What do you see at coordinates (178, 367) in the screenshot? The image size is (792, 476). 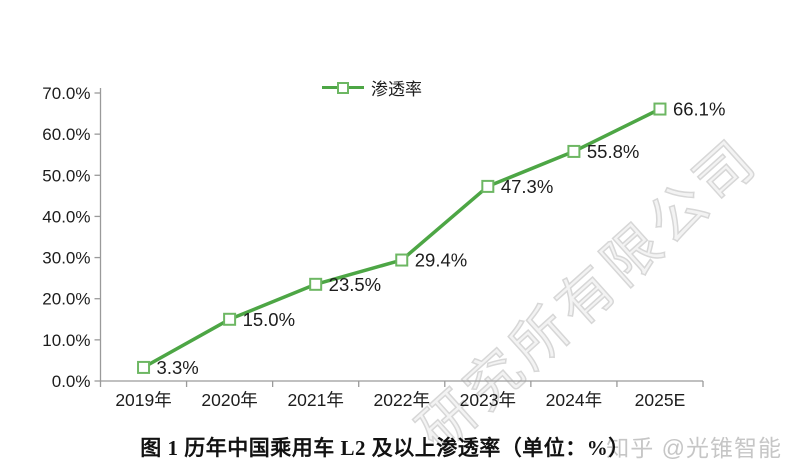 I see `data-point-label: 3.3%` at bounding box center [178, 367].